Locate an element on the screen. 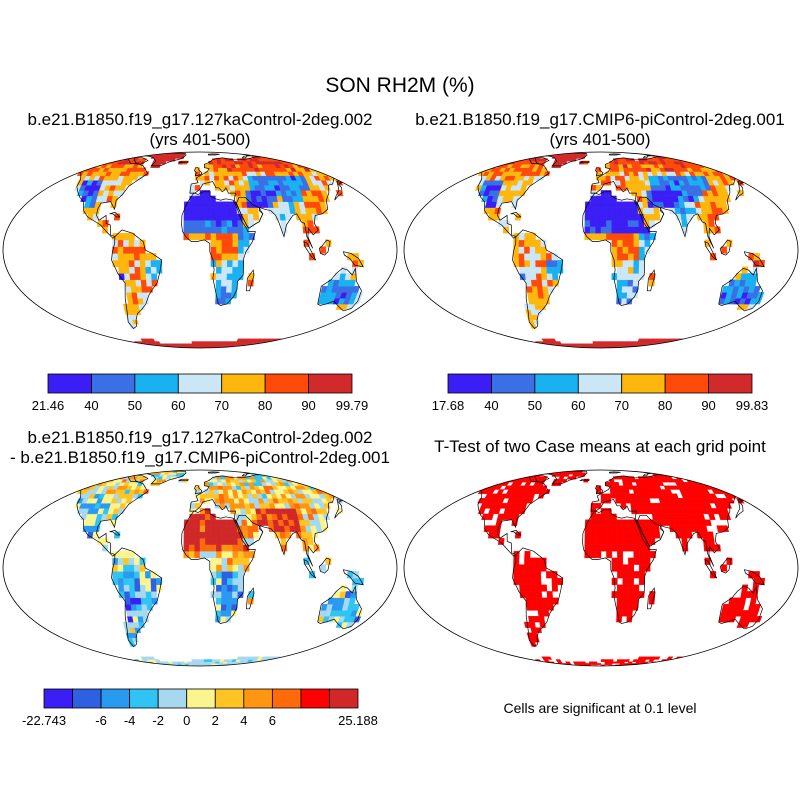 This screenshot has height=800, width=800. colorbar-tick-label: 2 is located at coordinates (215, 720).